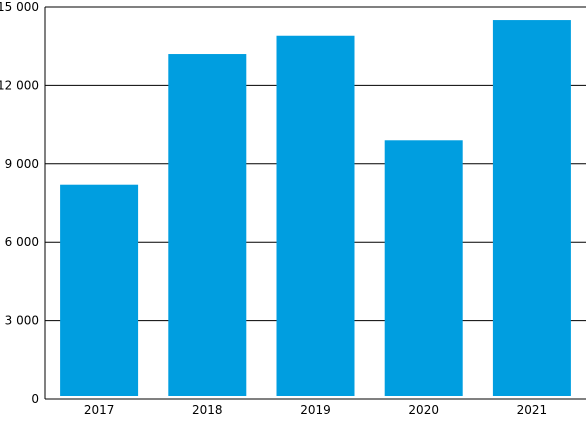  What do you see at coordinates (423, 410) in the screenshot?
I see `x-tick-label: 2020` at bounding box center [423, 410].